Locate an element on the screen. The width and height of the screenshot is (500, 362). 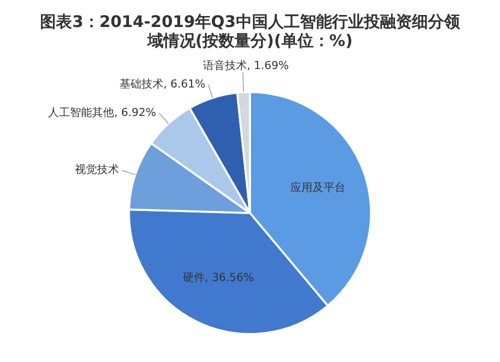
chart-title: 图表3：2014-2019年Q3中国人工智能行业投融资细分领域情况(按数量分)(单位：%) is located at coordinates (250, 31).